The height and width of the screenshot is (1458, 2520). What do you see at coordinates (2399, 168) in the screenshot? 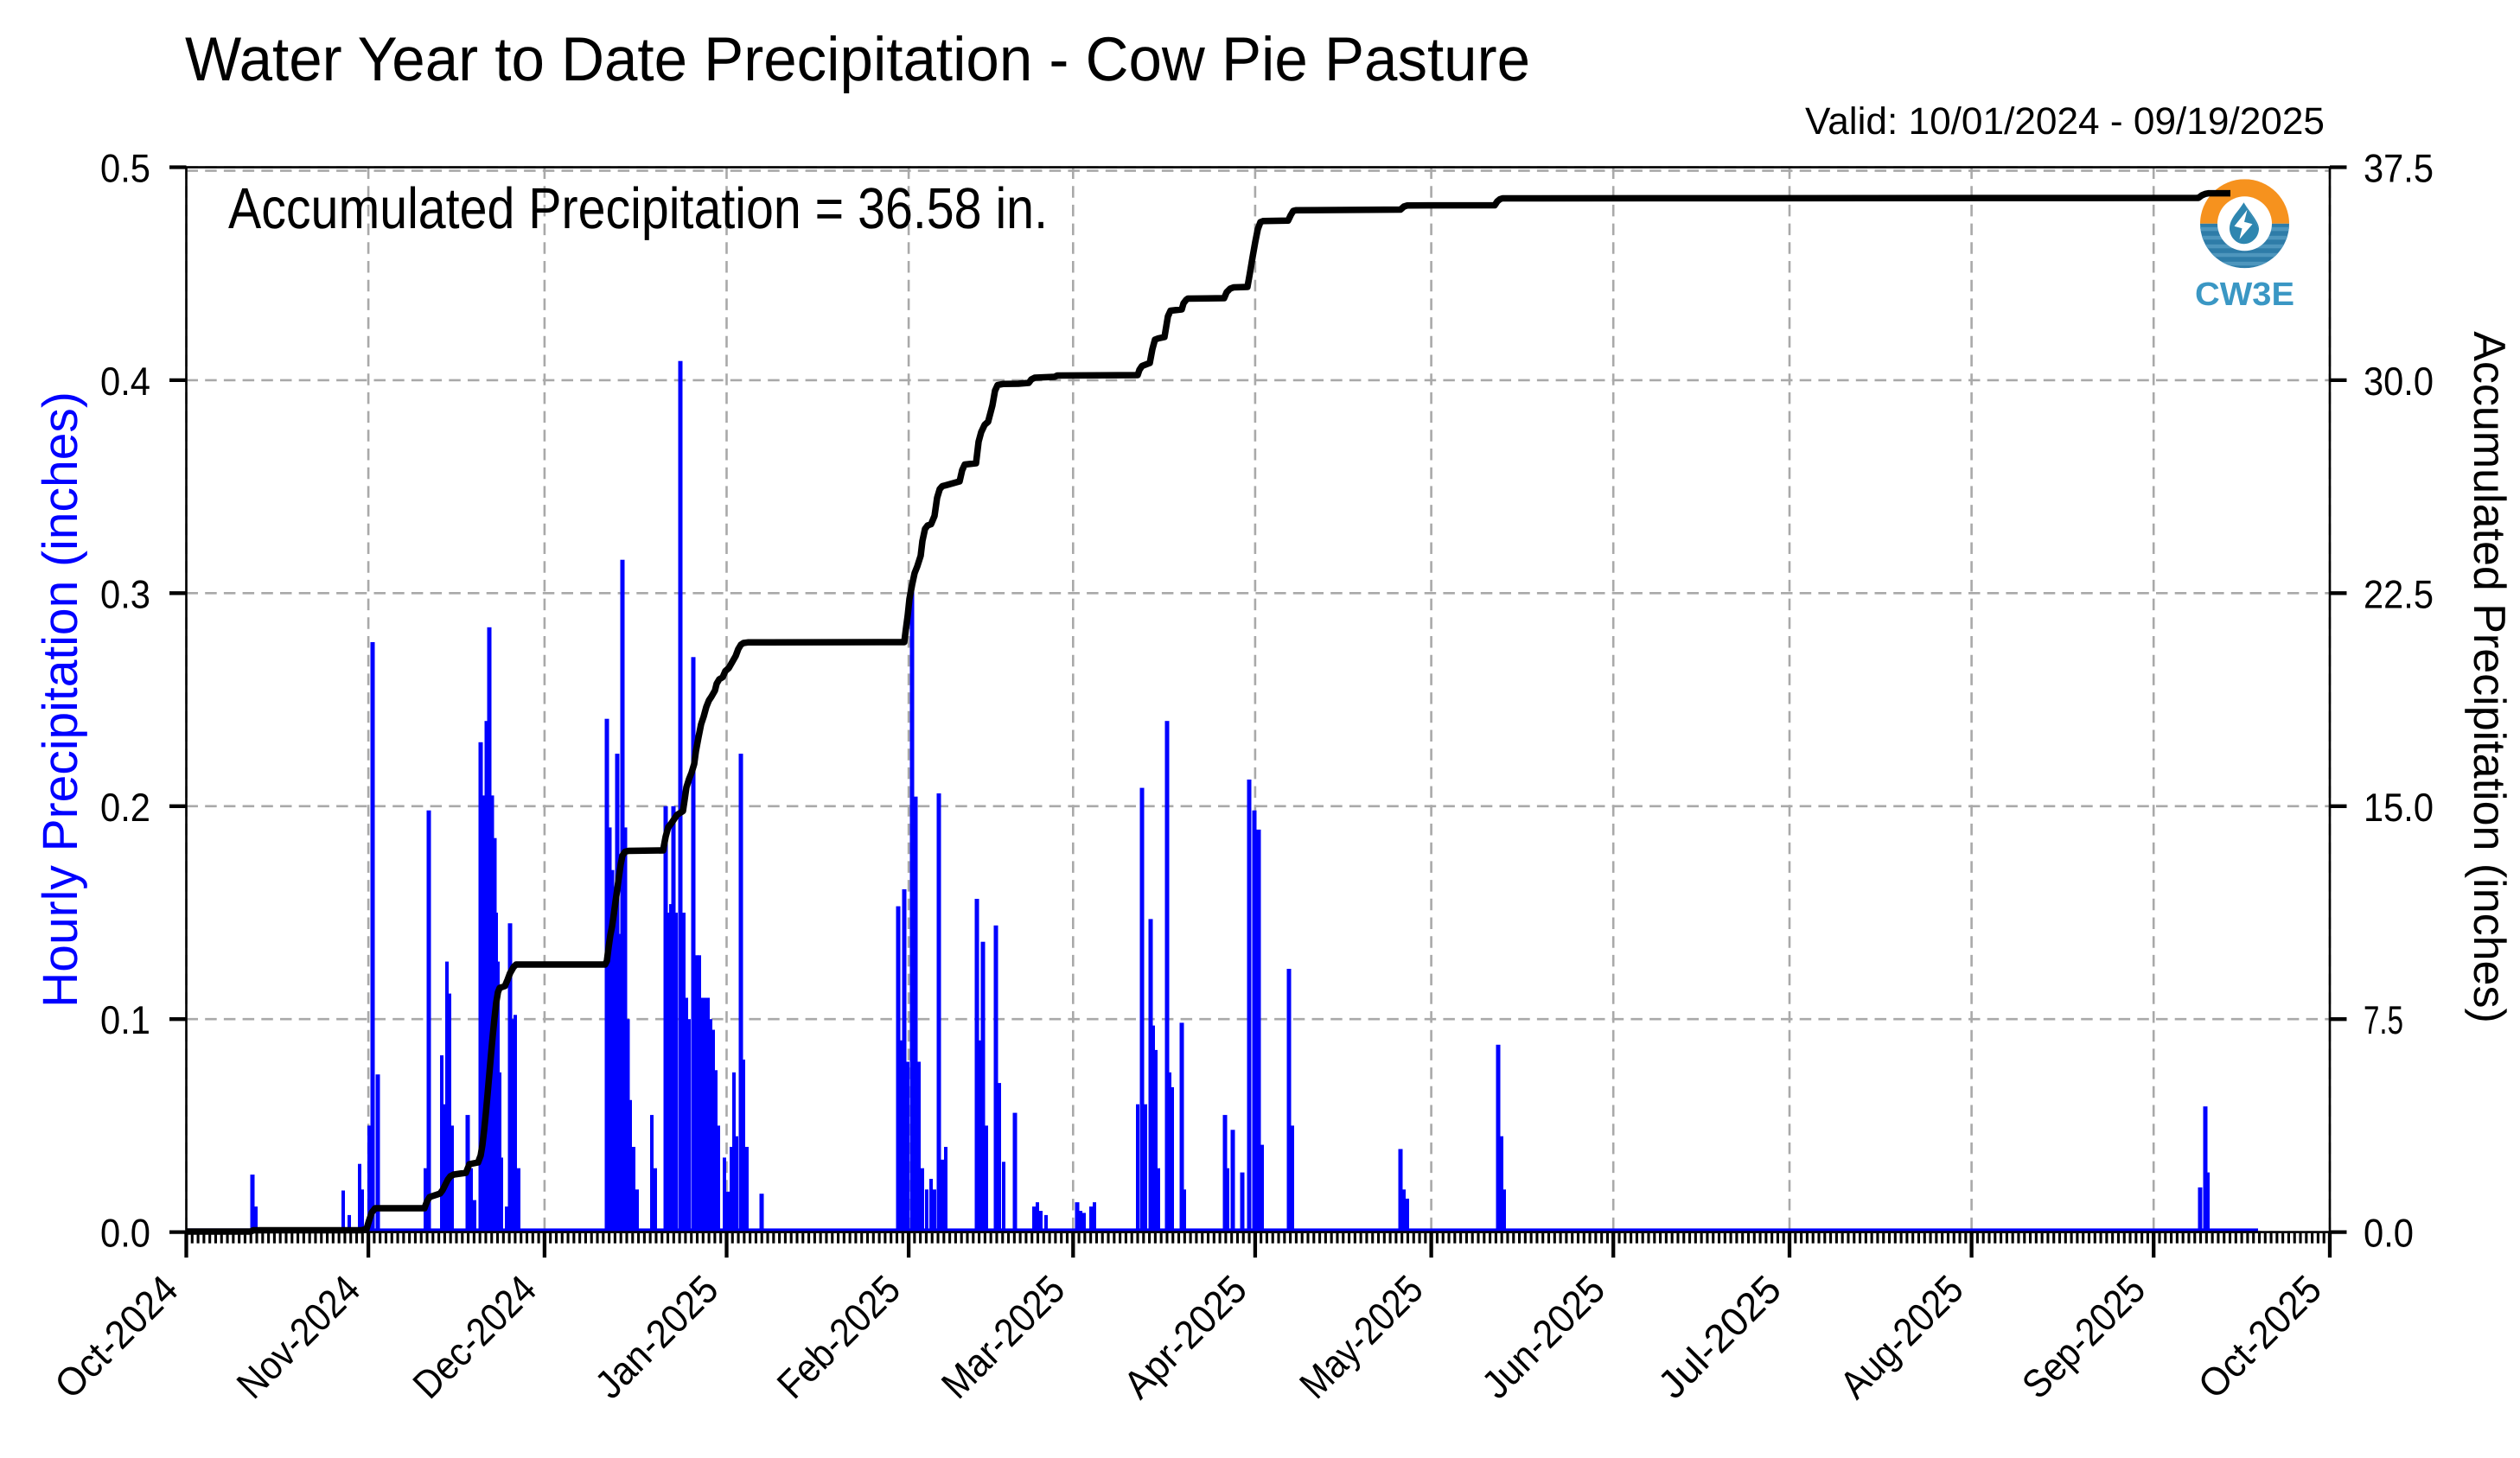
I see `svg-text: 37.5` at bounding box center [2399, 168].